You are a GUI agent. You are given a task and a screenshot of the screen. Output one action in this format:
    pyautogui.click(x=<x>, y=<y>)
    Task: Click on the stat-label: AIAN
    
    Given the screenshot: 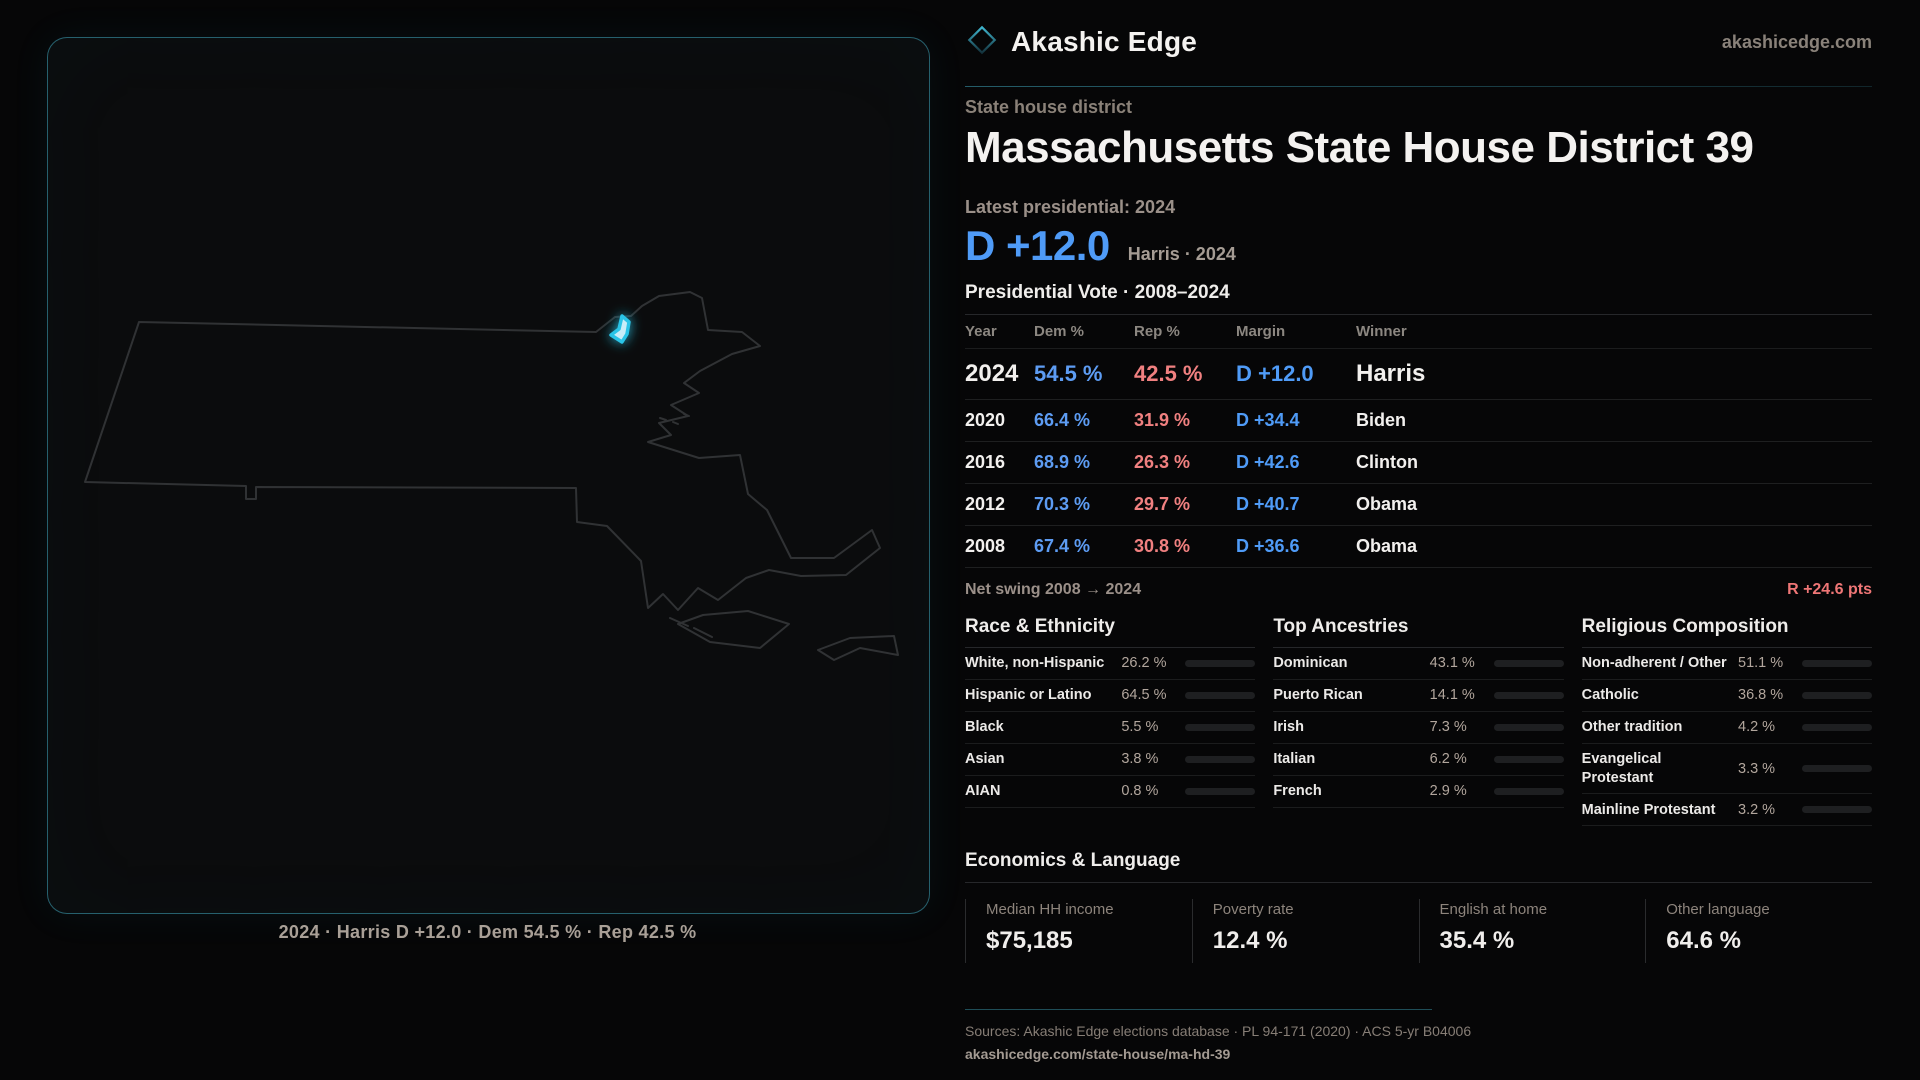 What is the action you would take?
    pyautogui.click(x=983, y=790)
    